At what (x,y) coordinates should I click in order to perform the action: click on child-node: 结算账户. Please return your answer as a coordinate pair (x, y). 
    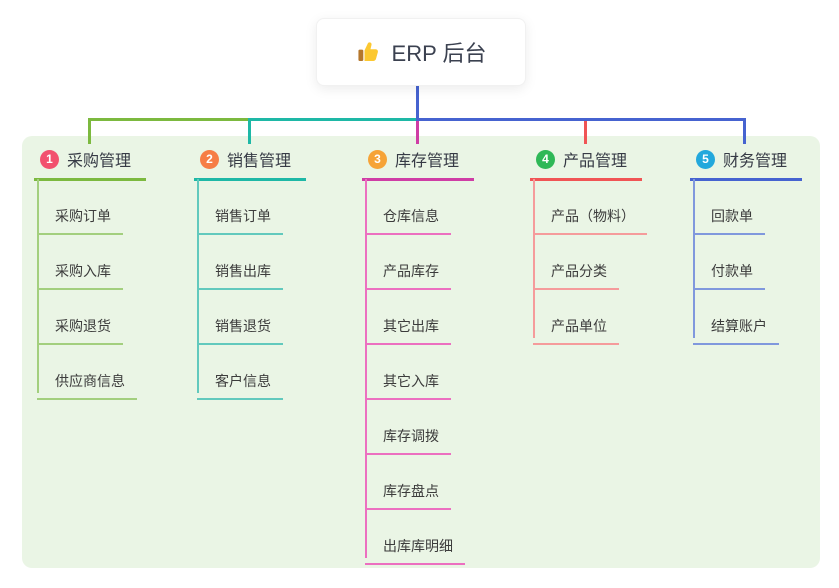
    Looking at the image, I should click on (736, 325).